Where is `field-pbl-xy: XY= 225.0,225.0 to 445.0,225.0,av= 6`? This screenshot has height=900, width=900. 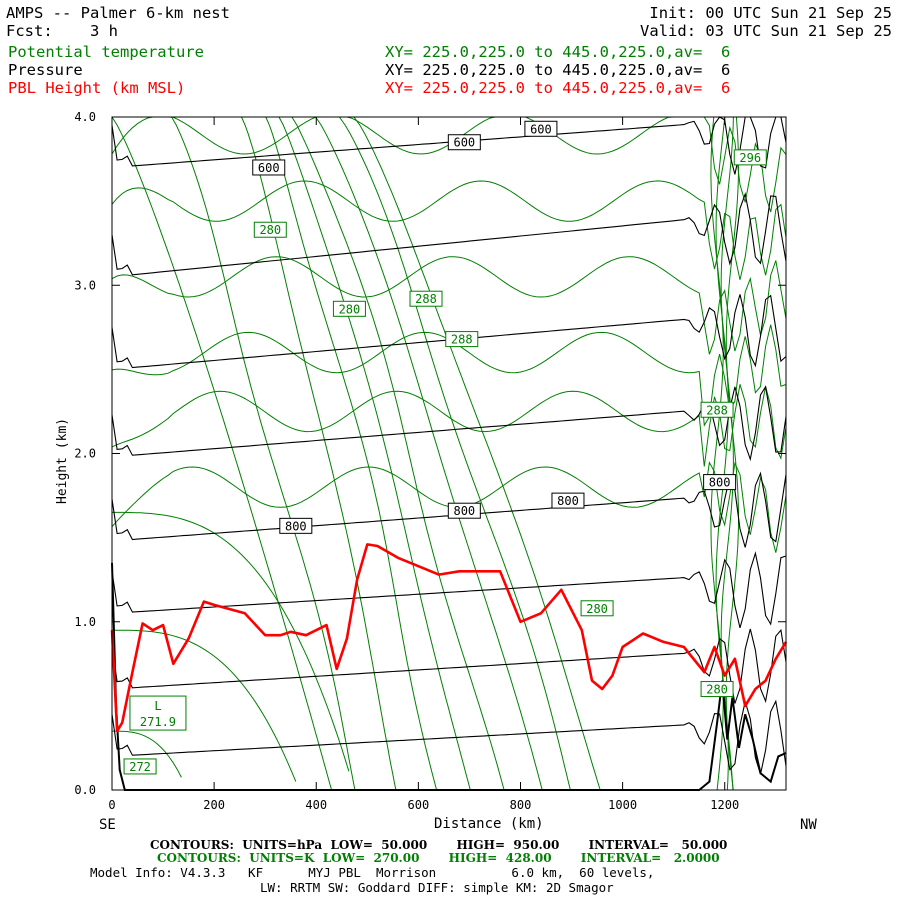
field-pbl-xy: XY= 225.0,225.0 to 445.0,225.0,av= 6 is located at coordinates (558, 88).